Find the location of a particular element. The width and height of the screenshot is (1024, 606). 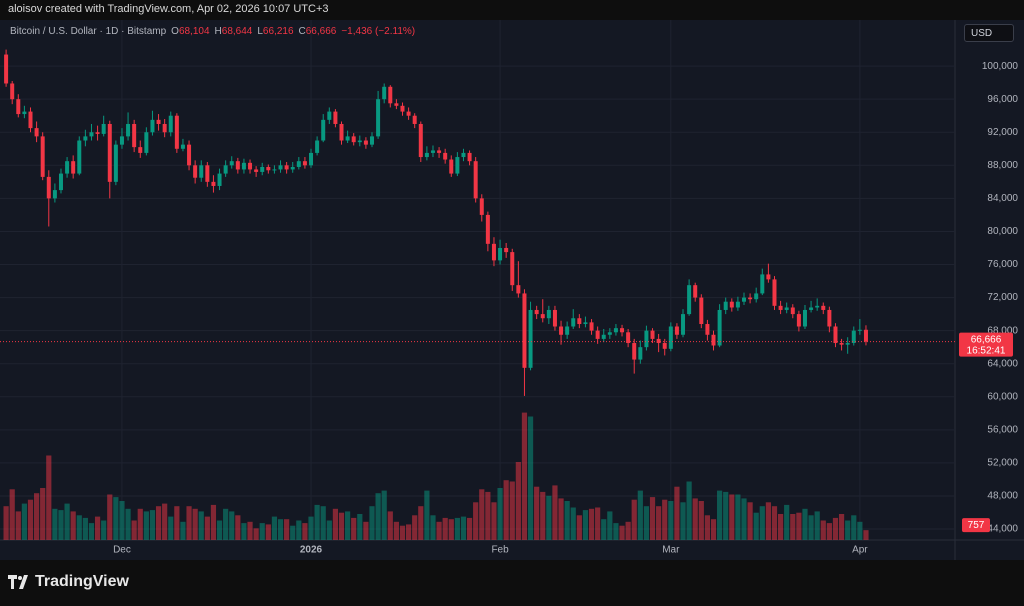

y-tick-label: 84,000 is located at coordinates (1002, 198).